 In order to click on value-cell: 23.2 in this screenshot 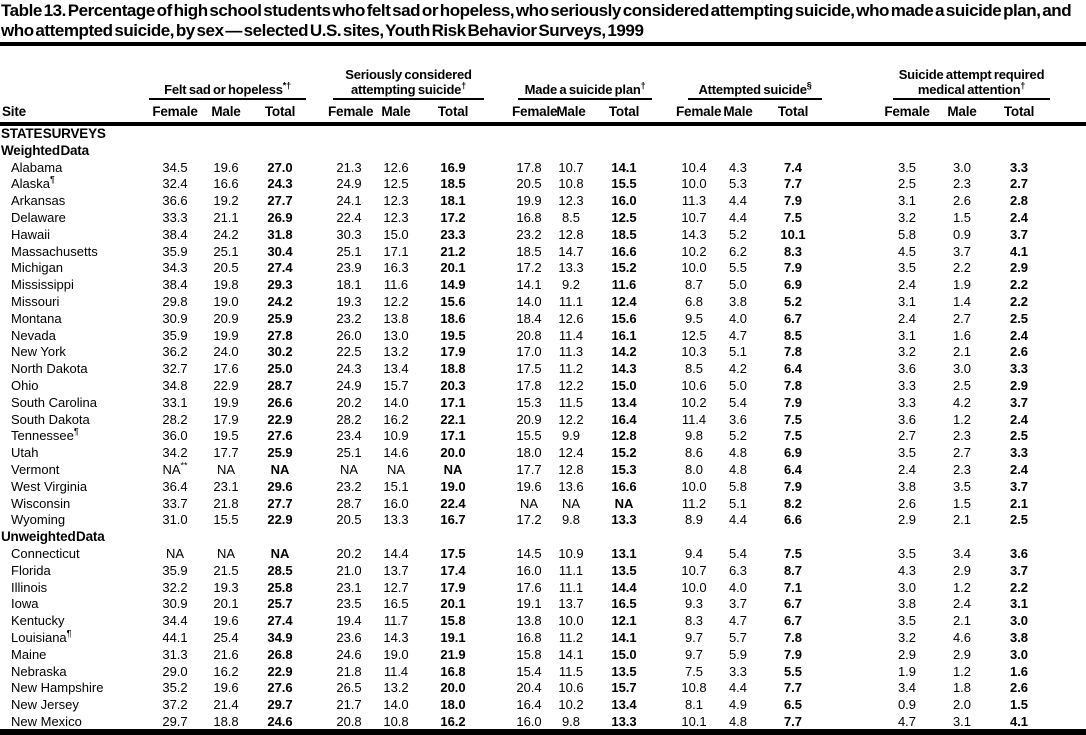, I will do `click(349, 486)`.